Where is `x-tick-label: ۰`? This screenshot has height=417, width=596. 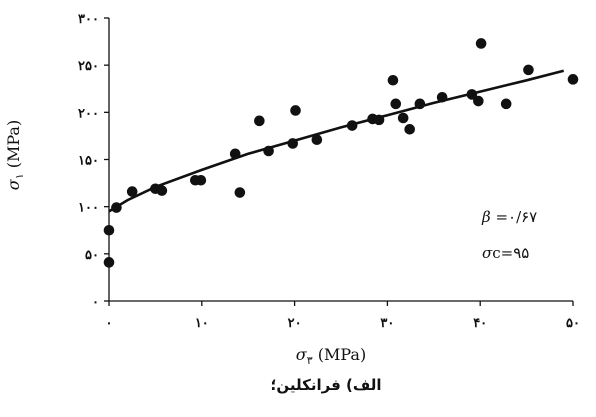 x-tick-label: ۰ is located at coordinates (109, 323).